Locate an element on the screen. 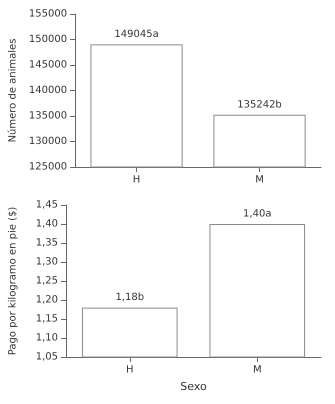 This screenshot has height=404, width=335. y-tick-label: 1,40 is located at coordinates (47, 224).